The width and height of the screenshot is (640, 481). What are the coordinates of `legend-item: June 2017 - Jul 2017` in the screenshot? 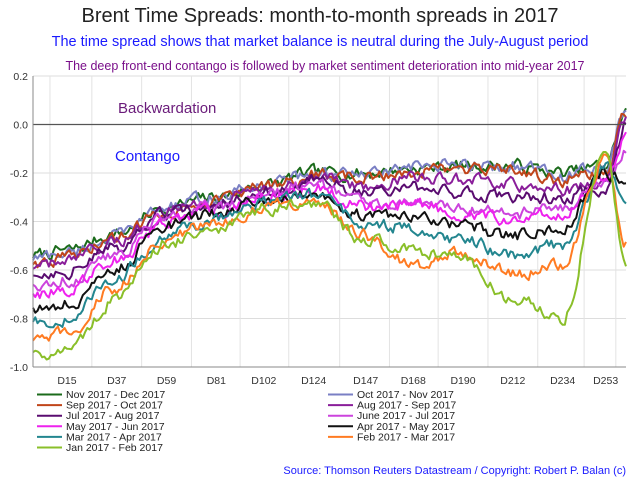 It's located at (406, 416).